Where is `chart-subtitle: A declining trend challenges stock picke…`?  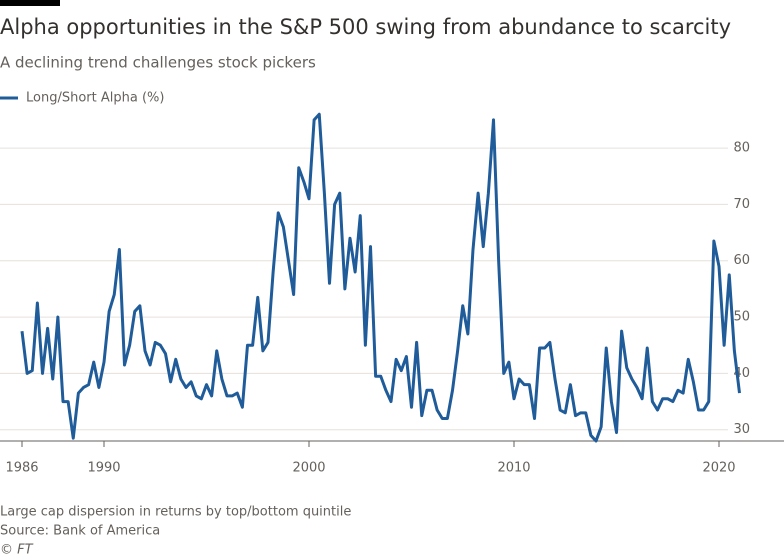 chart-subtitle: A declining trend challenges stock picke… is located at coordinates (158, 63).